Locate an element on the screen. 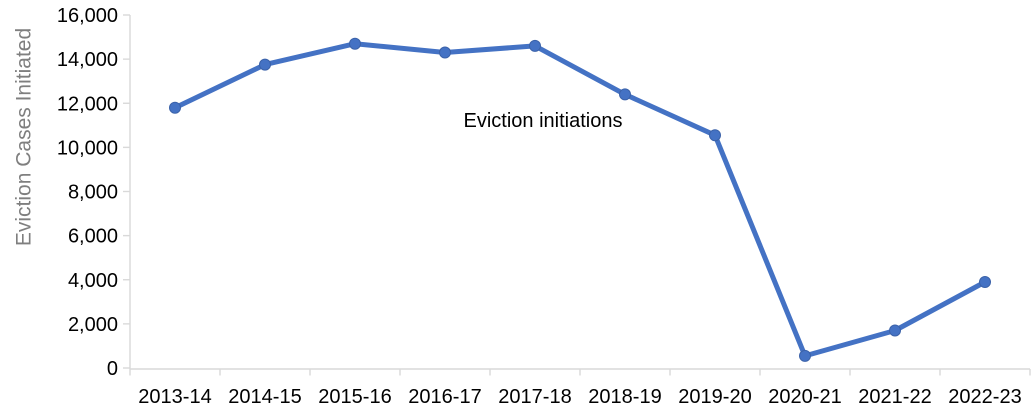 This screenshot has width=1036, height=414. y-tick-label-6000: 6,000 is located at coordinates (93, 237).